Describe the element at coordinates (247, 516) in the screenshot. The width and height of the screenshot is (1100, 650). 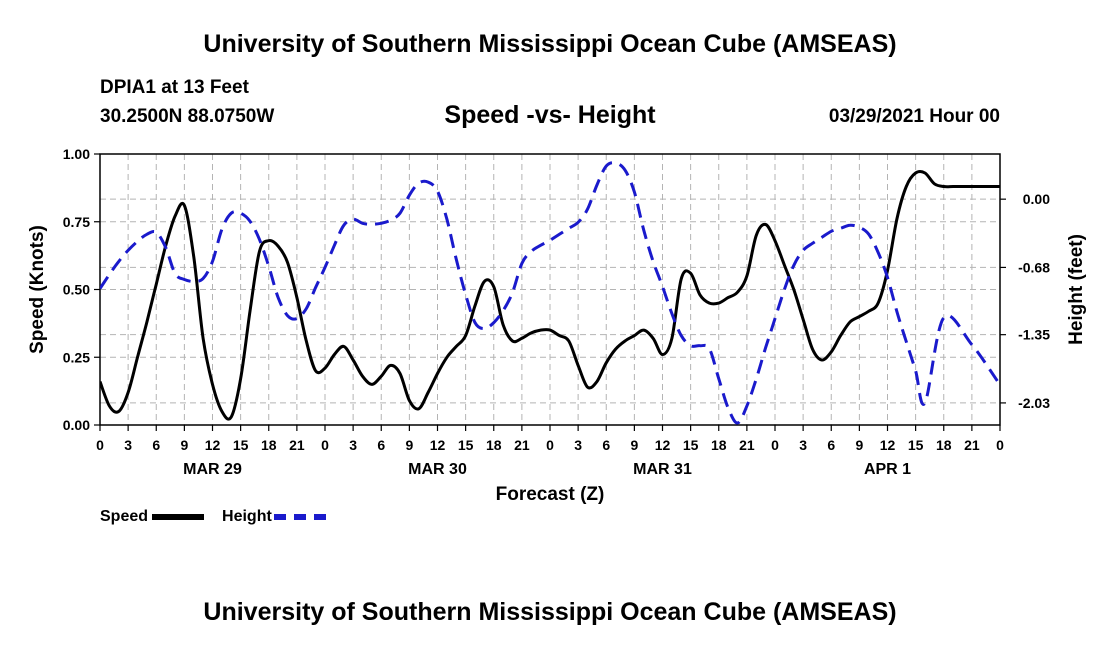
I see `legend-height-label: Height` at that location.